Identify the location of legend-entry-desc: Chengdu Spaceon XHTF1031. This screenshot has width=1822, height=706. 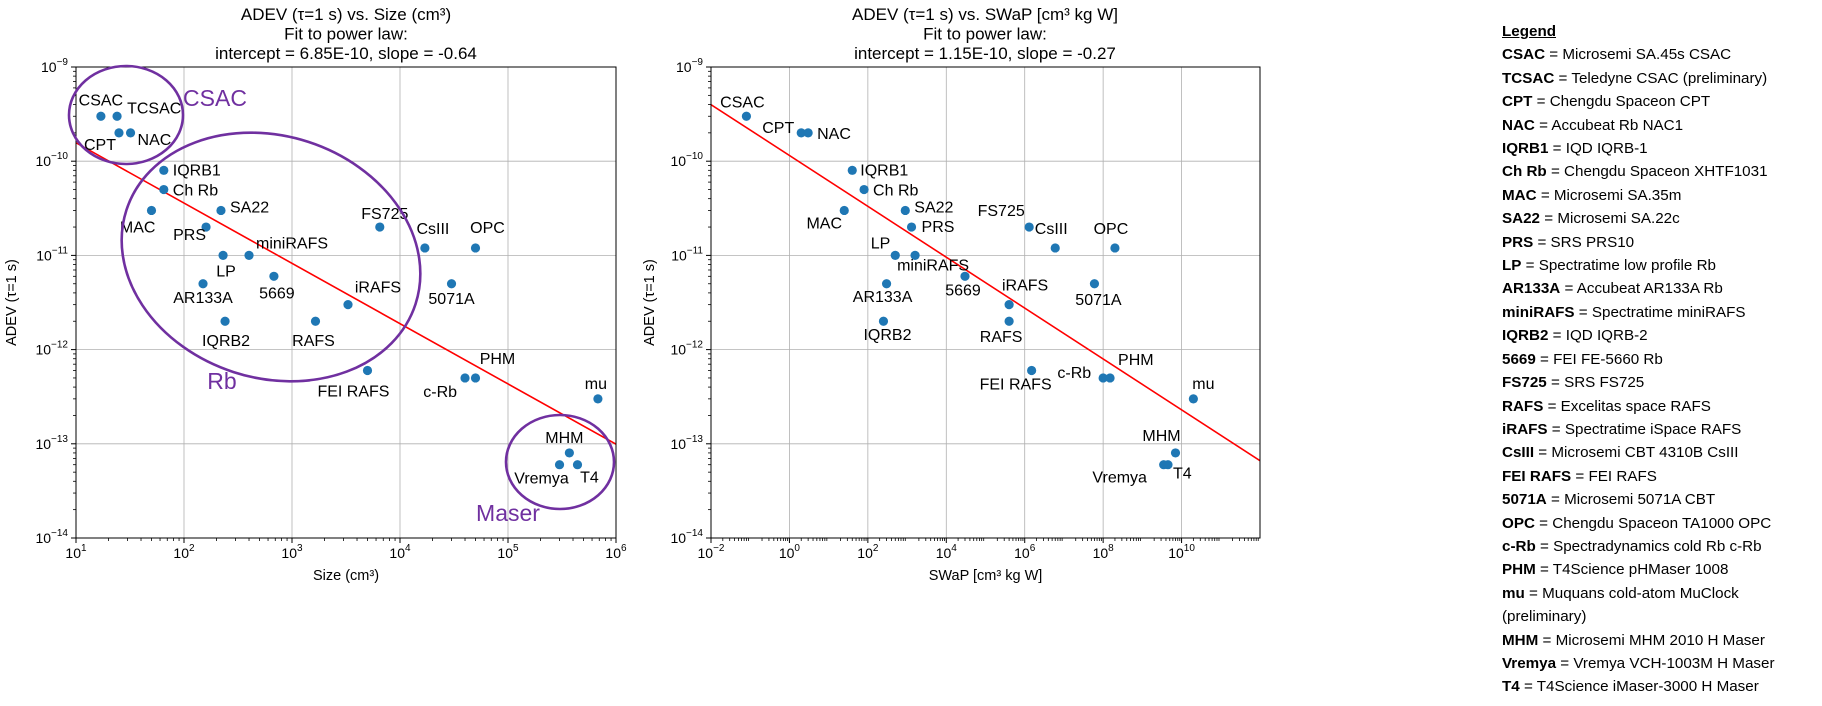
(1666, 172).